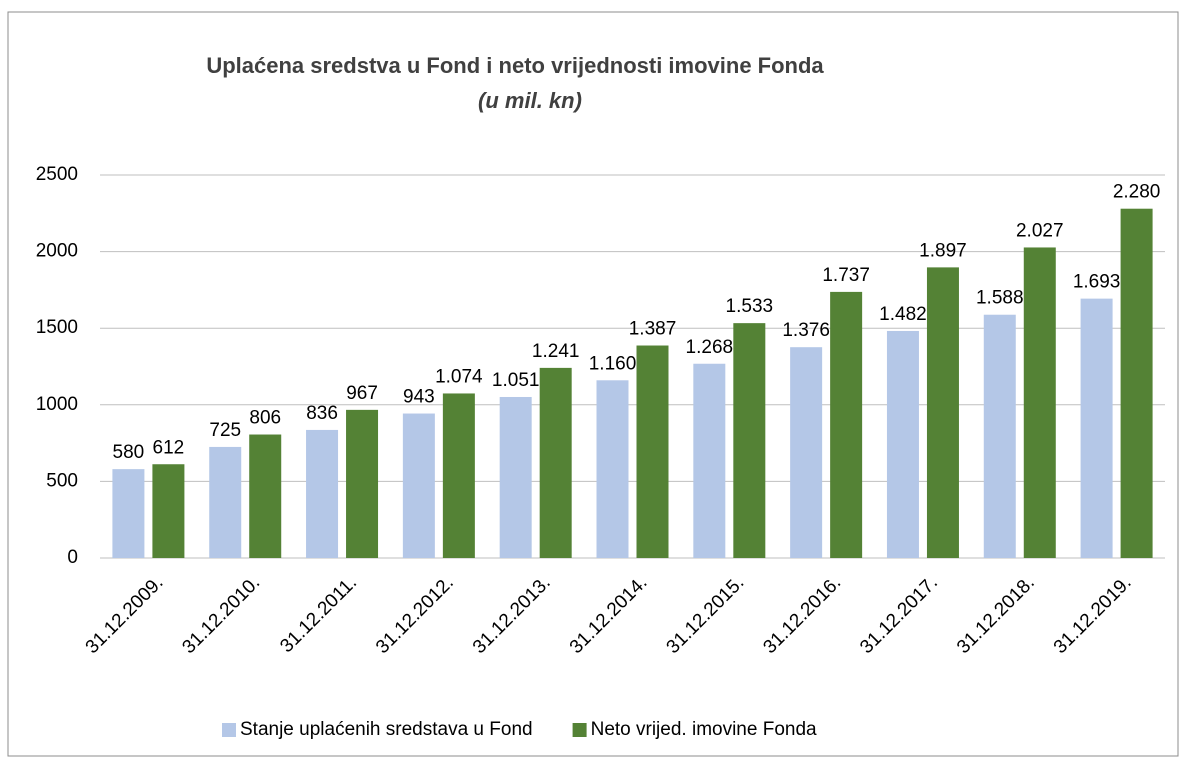 The image size is (1186, 760). I want to click on value-label: 943, so click(419, 397).